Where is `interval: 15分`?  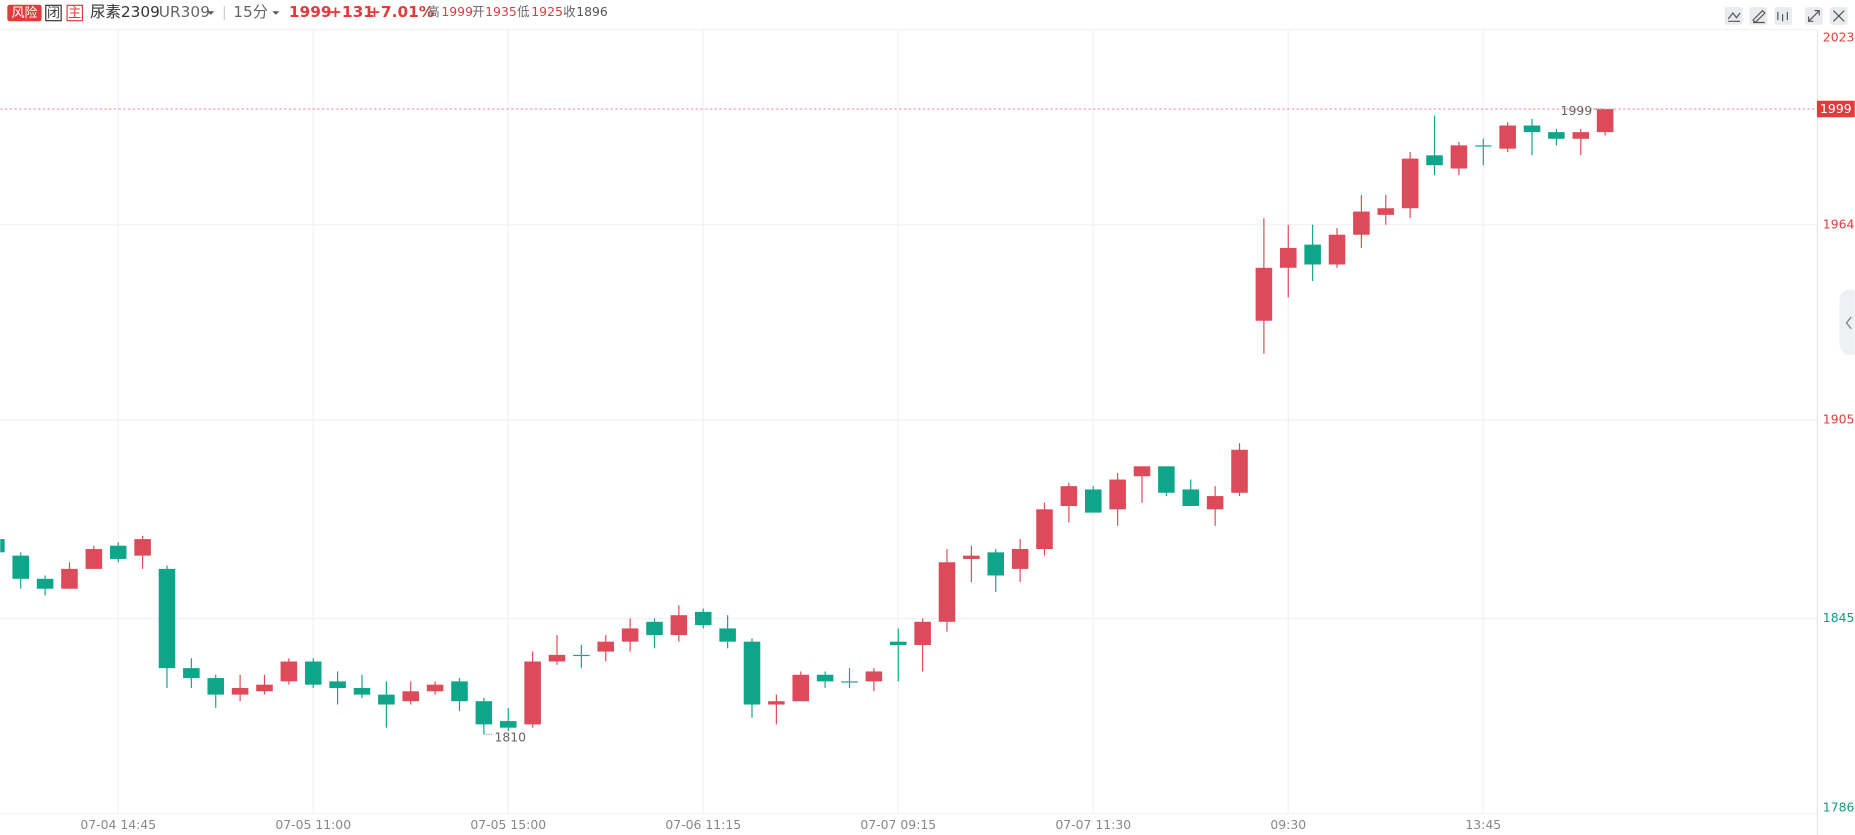
interval: 15分 is located at coordinates (250, 12).